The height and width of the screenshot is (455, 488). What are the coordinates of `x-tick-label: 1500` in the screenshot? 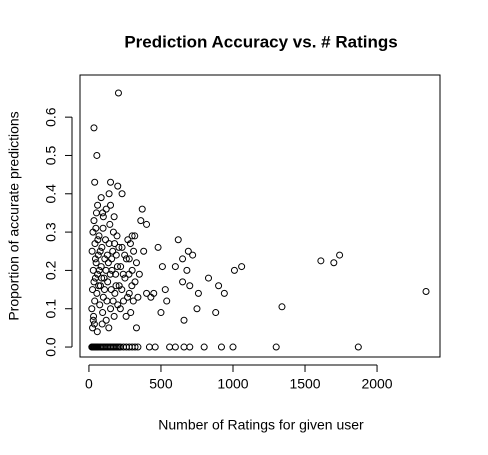 It's located at (304, 384).